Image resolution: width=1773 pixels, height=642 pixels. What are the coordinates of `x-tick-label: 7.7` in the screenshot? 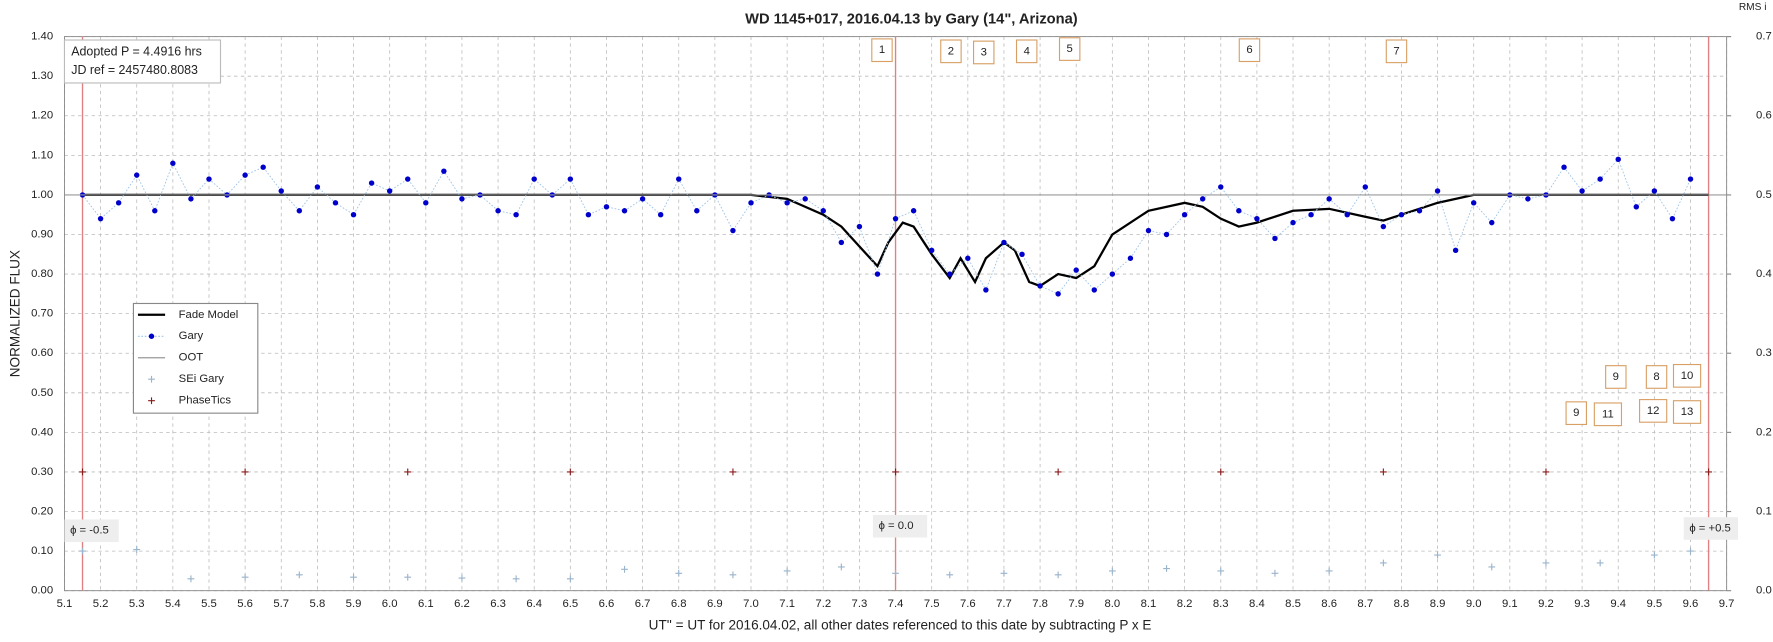 It's located at (1004, 604).